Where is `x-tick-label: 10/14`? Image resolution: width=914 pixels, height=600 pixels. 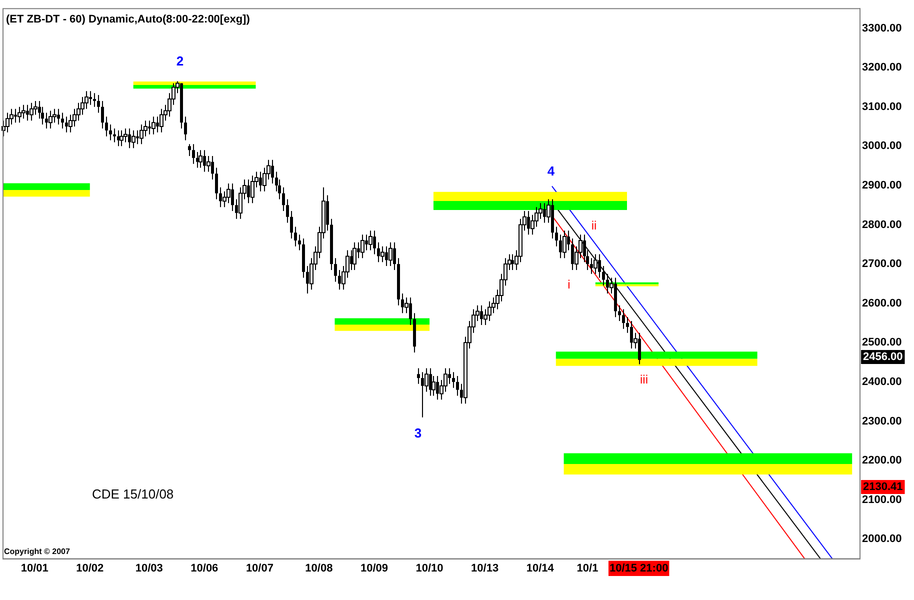 x-tick-label: 10/14 is located at coordinates (540, 568).